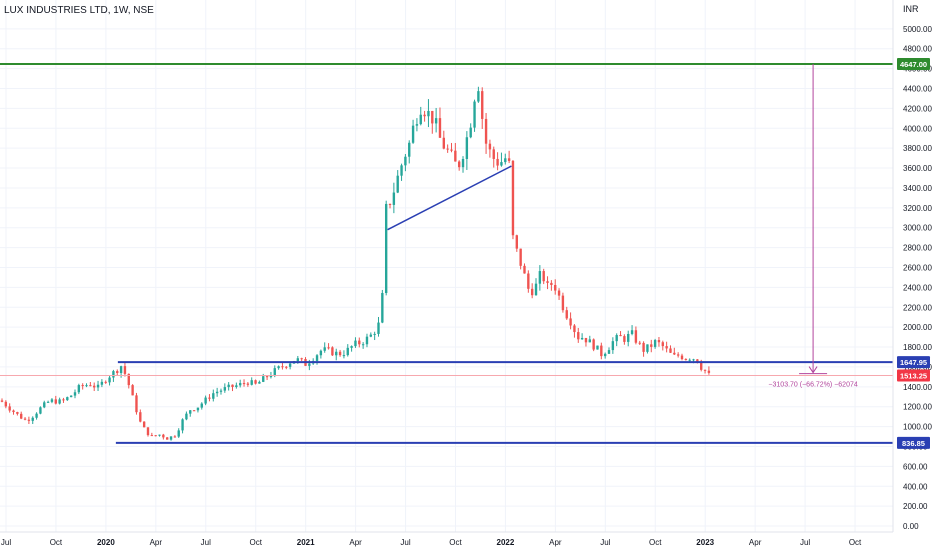 The image size is (932, 555). What do you see at coordinates (917, 29) in the screenshot?
I see `y-tick-label: 5000.00` at bounding box center [917, 29].